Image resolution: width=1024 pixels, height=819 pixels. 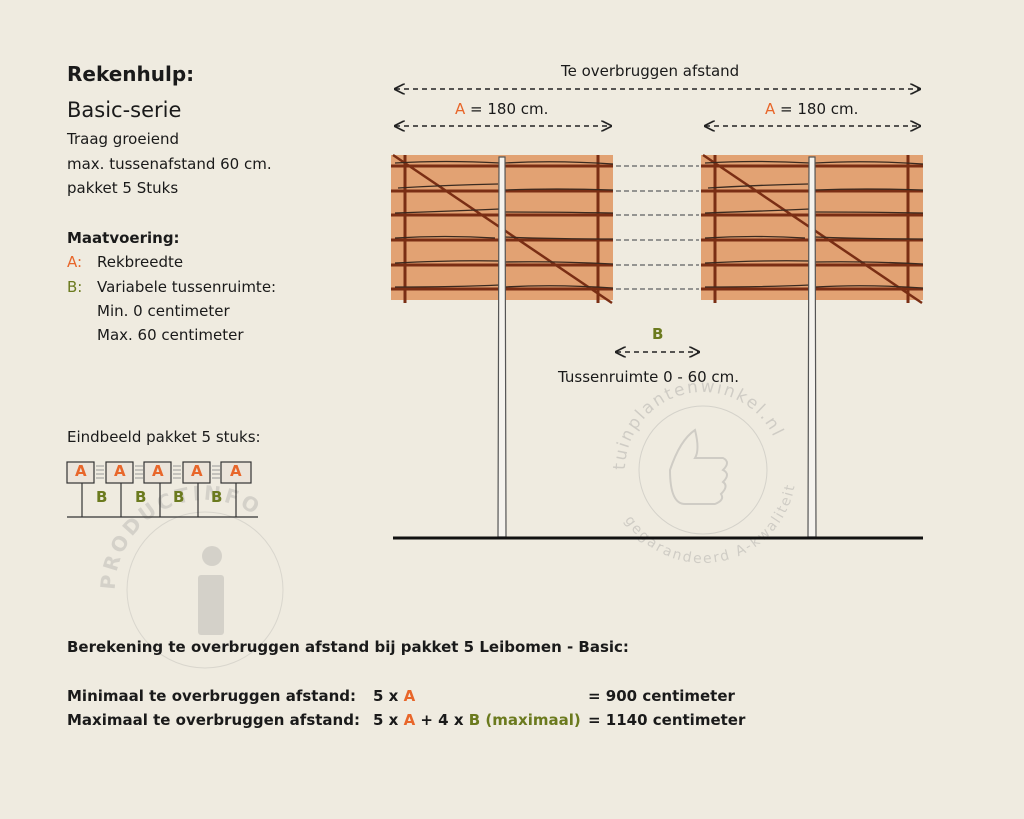 I want to click on b-dimension: B, so click(x=658, y=334).